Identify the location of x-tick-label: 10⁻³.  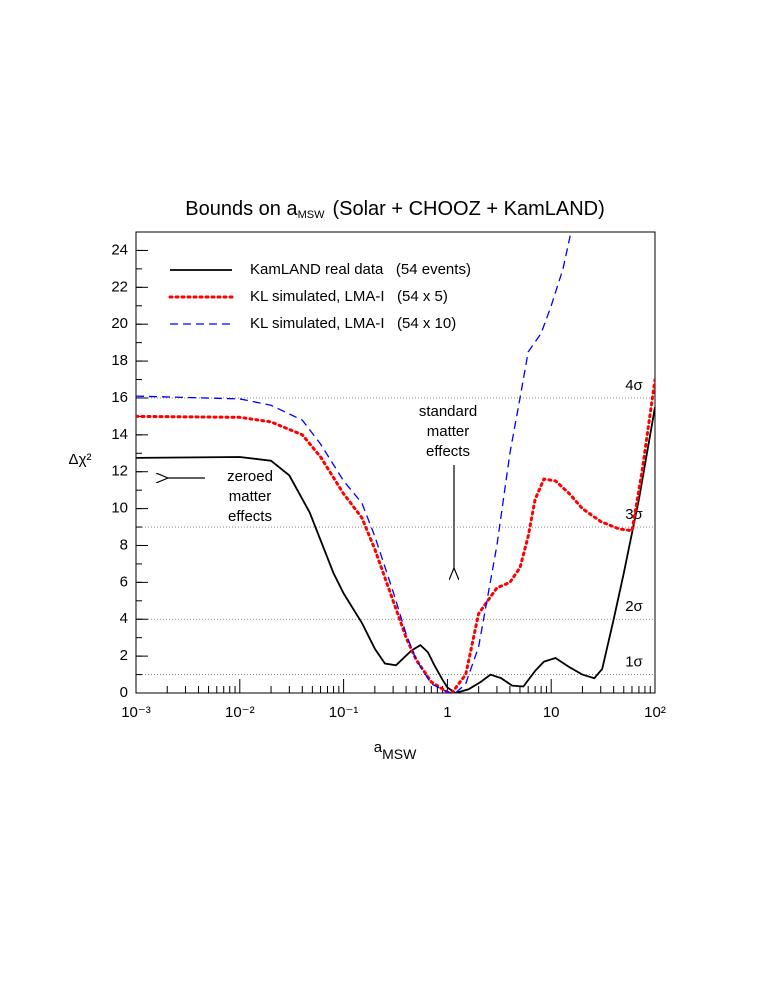
(136, 712).